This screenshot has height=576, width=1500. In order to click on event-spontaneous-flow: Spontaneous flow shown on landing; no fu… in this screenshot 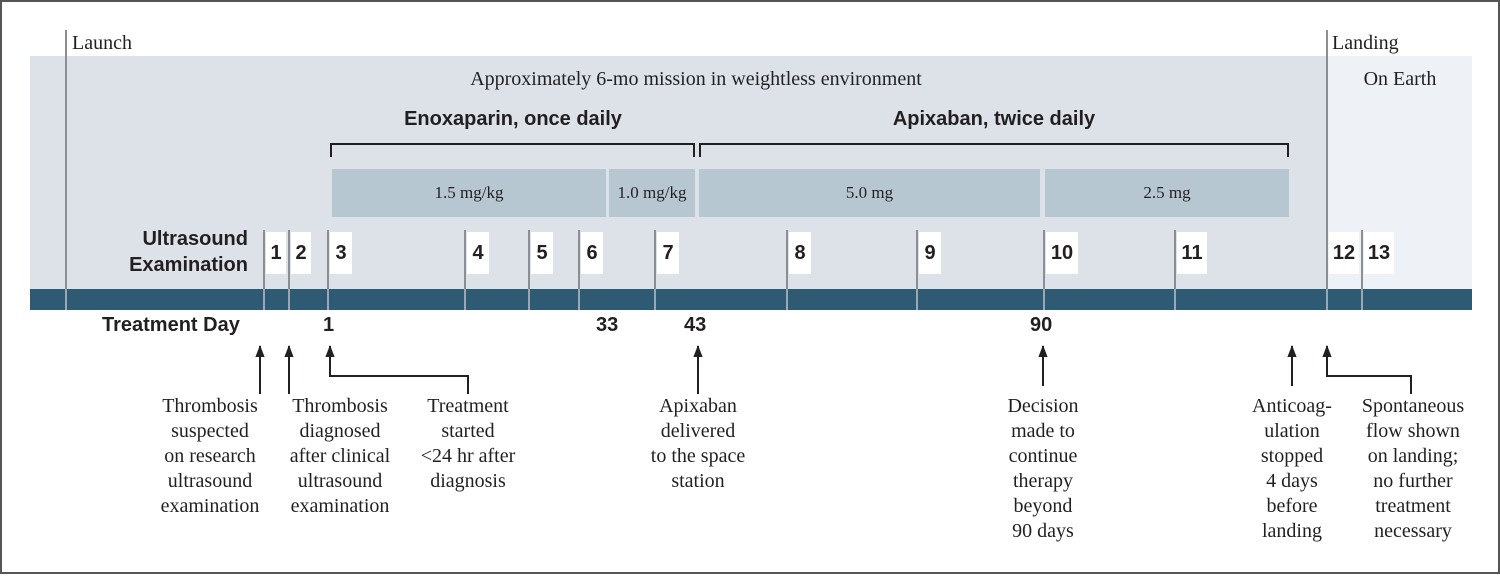, I will do `click(1413, 468)`.